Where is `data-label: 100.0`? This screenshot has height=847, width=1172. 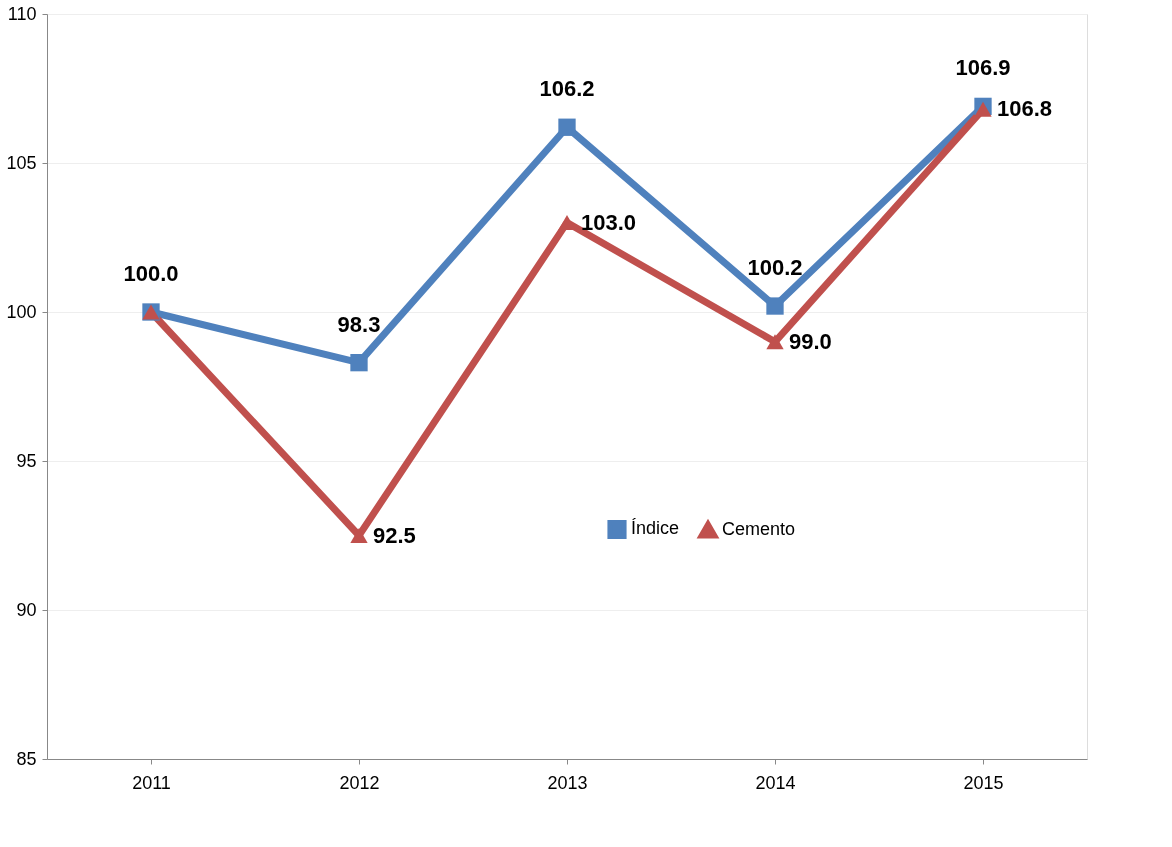
data-label: 100.0 is located at coordinates (151, 273).